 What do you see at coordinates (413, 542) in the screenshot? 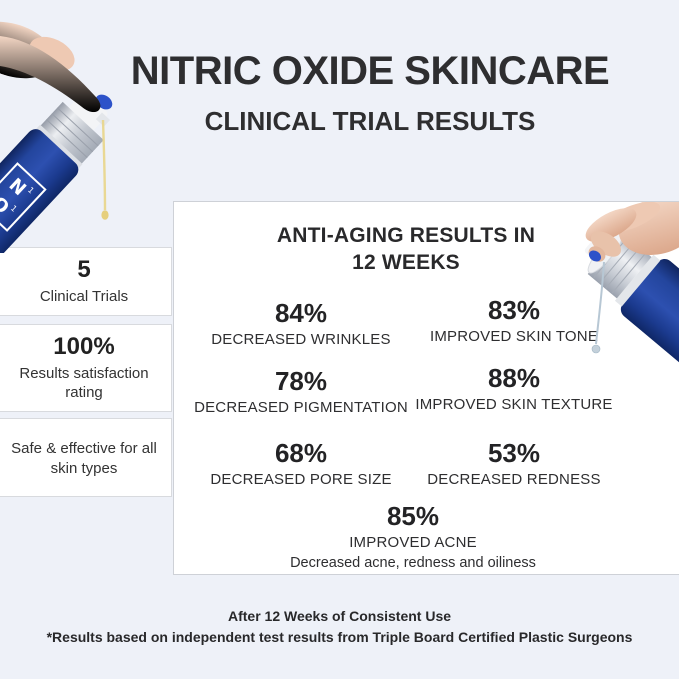
I see `stat-label: IMPROVED ACNE` at bounding box center [413, 542].